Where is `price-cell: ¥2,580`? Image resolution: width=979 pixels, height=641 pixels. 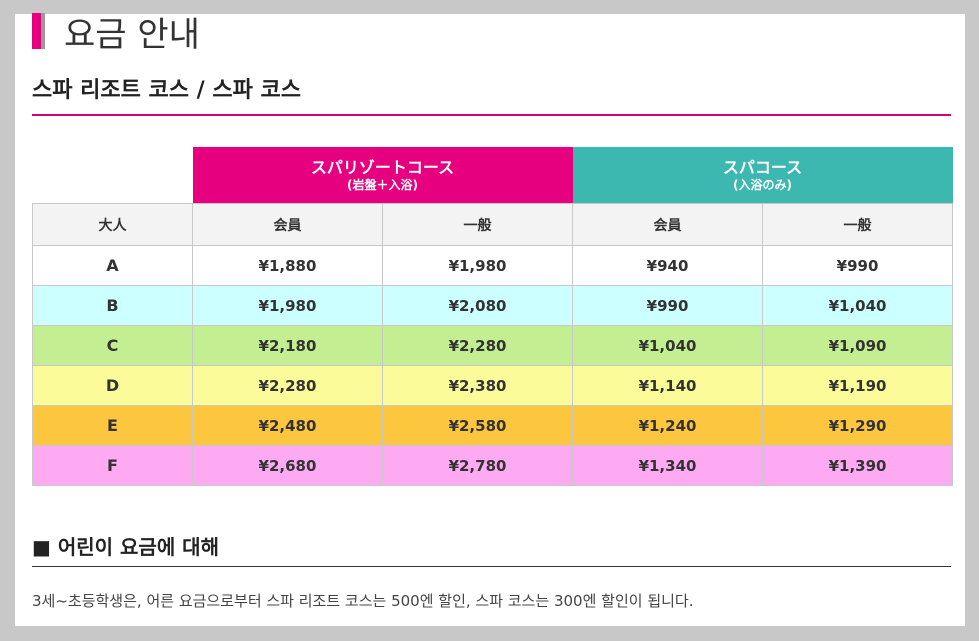
price-cell: ¥2,580 is located at coordinates (477, 425).